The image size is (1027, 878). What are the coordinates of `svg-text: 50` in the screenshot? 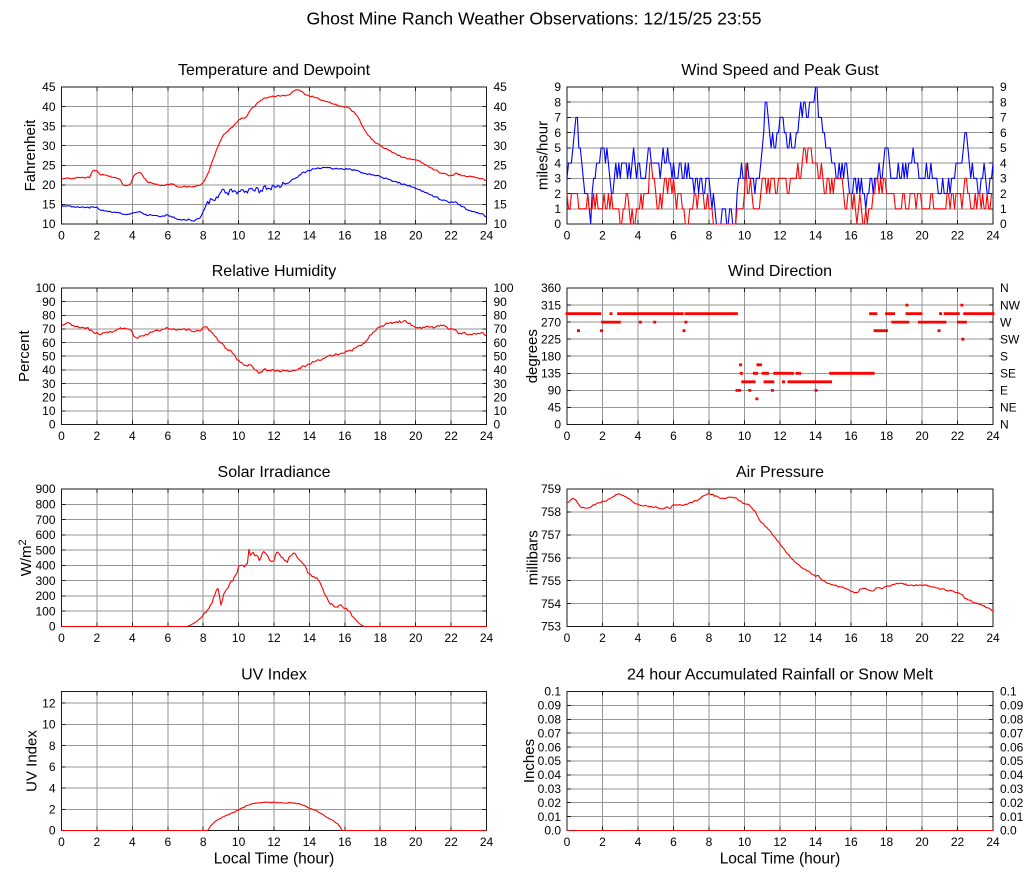 It's located at (49, 356).